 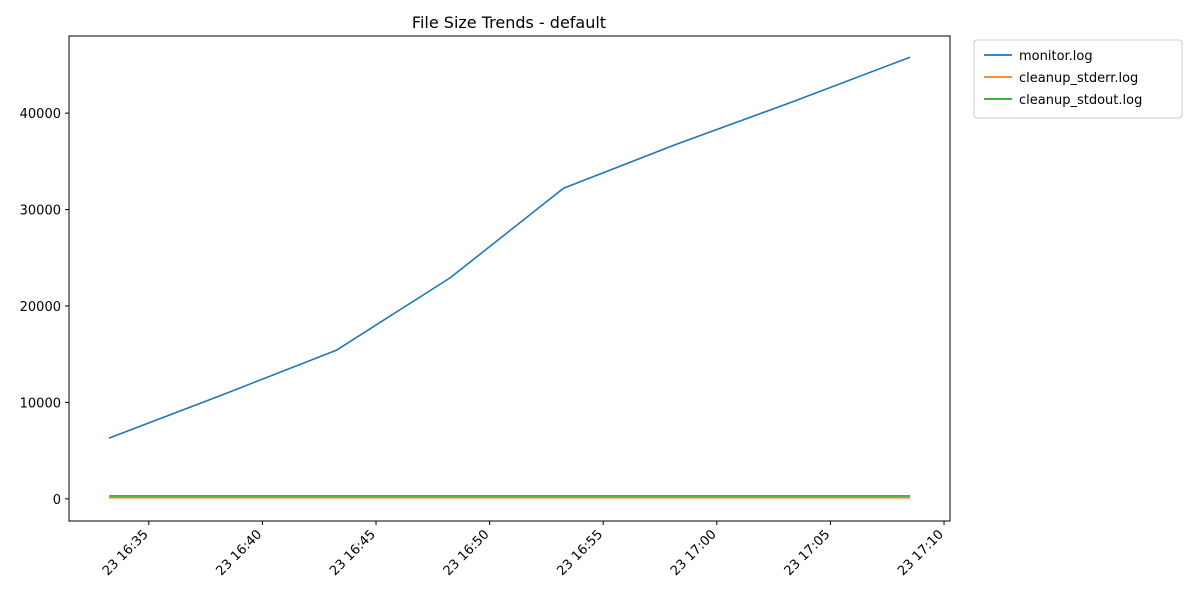 I want to click on y-tick-label: 30000, so click(x=40, y=211).